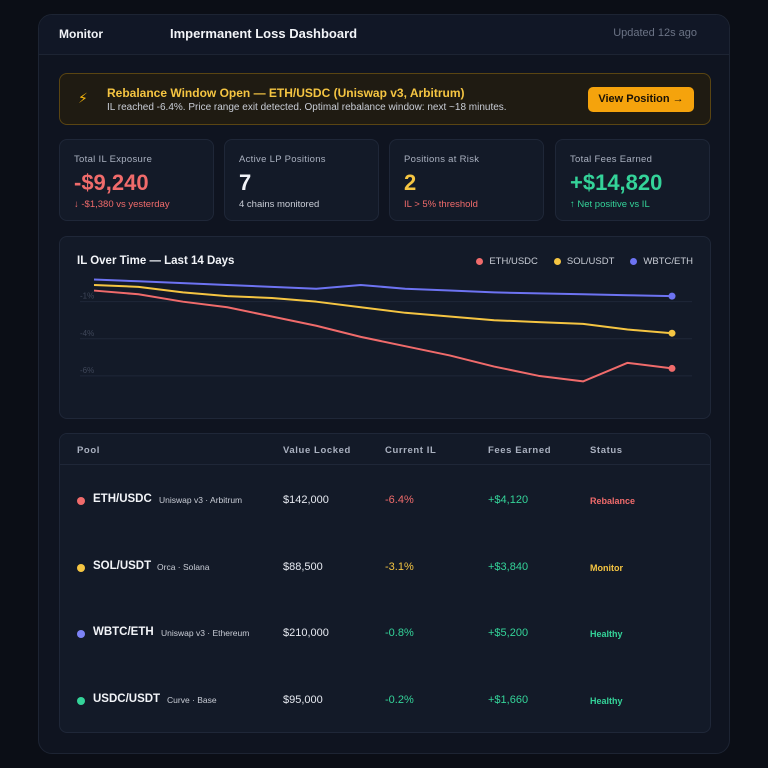 Image resolution: width=768 pixels, height=768 pixels. What do you see at coordinates (317, 450) in the screenshot?
I see `column-header-value-locked: Value Locked` at bounding box center [317, 450].